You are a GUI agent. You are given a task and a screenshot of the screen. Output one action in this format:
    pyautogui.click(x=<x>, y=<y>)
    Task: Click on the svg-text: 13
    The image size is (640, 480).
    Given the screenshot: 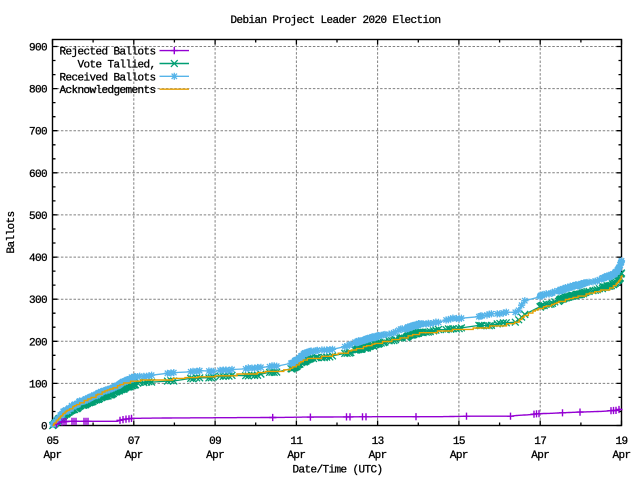 What is the action you would take?
    pyautogui.click(x=378, y=442)
    